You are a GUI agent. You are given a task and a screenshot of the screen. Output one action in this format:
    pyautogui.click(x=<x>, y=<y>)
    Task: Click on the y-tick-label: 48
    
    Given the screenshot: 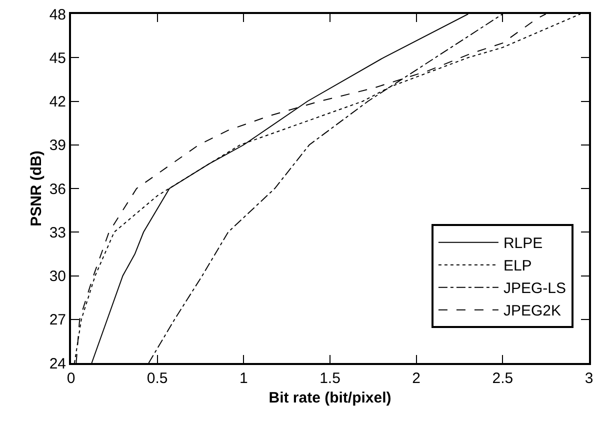 What is the action you would take?
    pyautogui.click(x=57, y=15)
    